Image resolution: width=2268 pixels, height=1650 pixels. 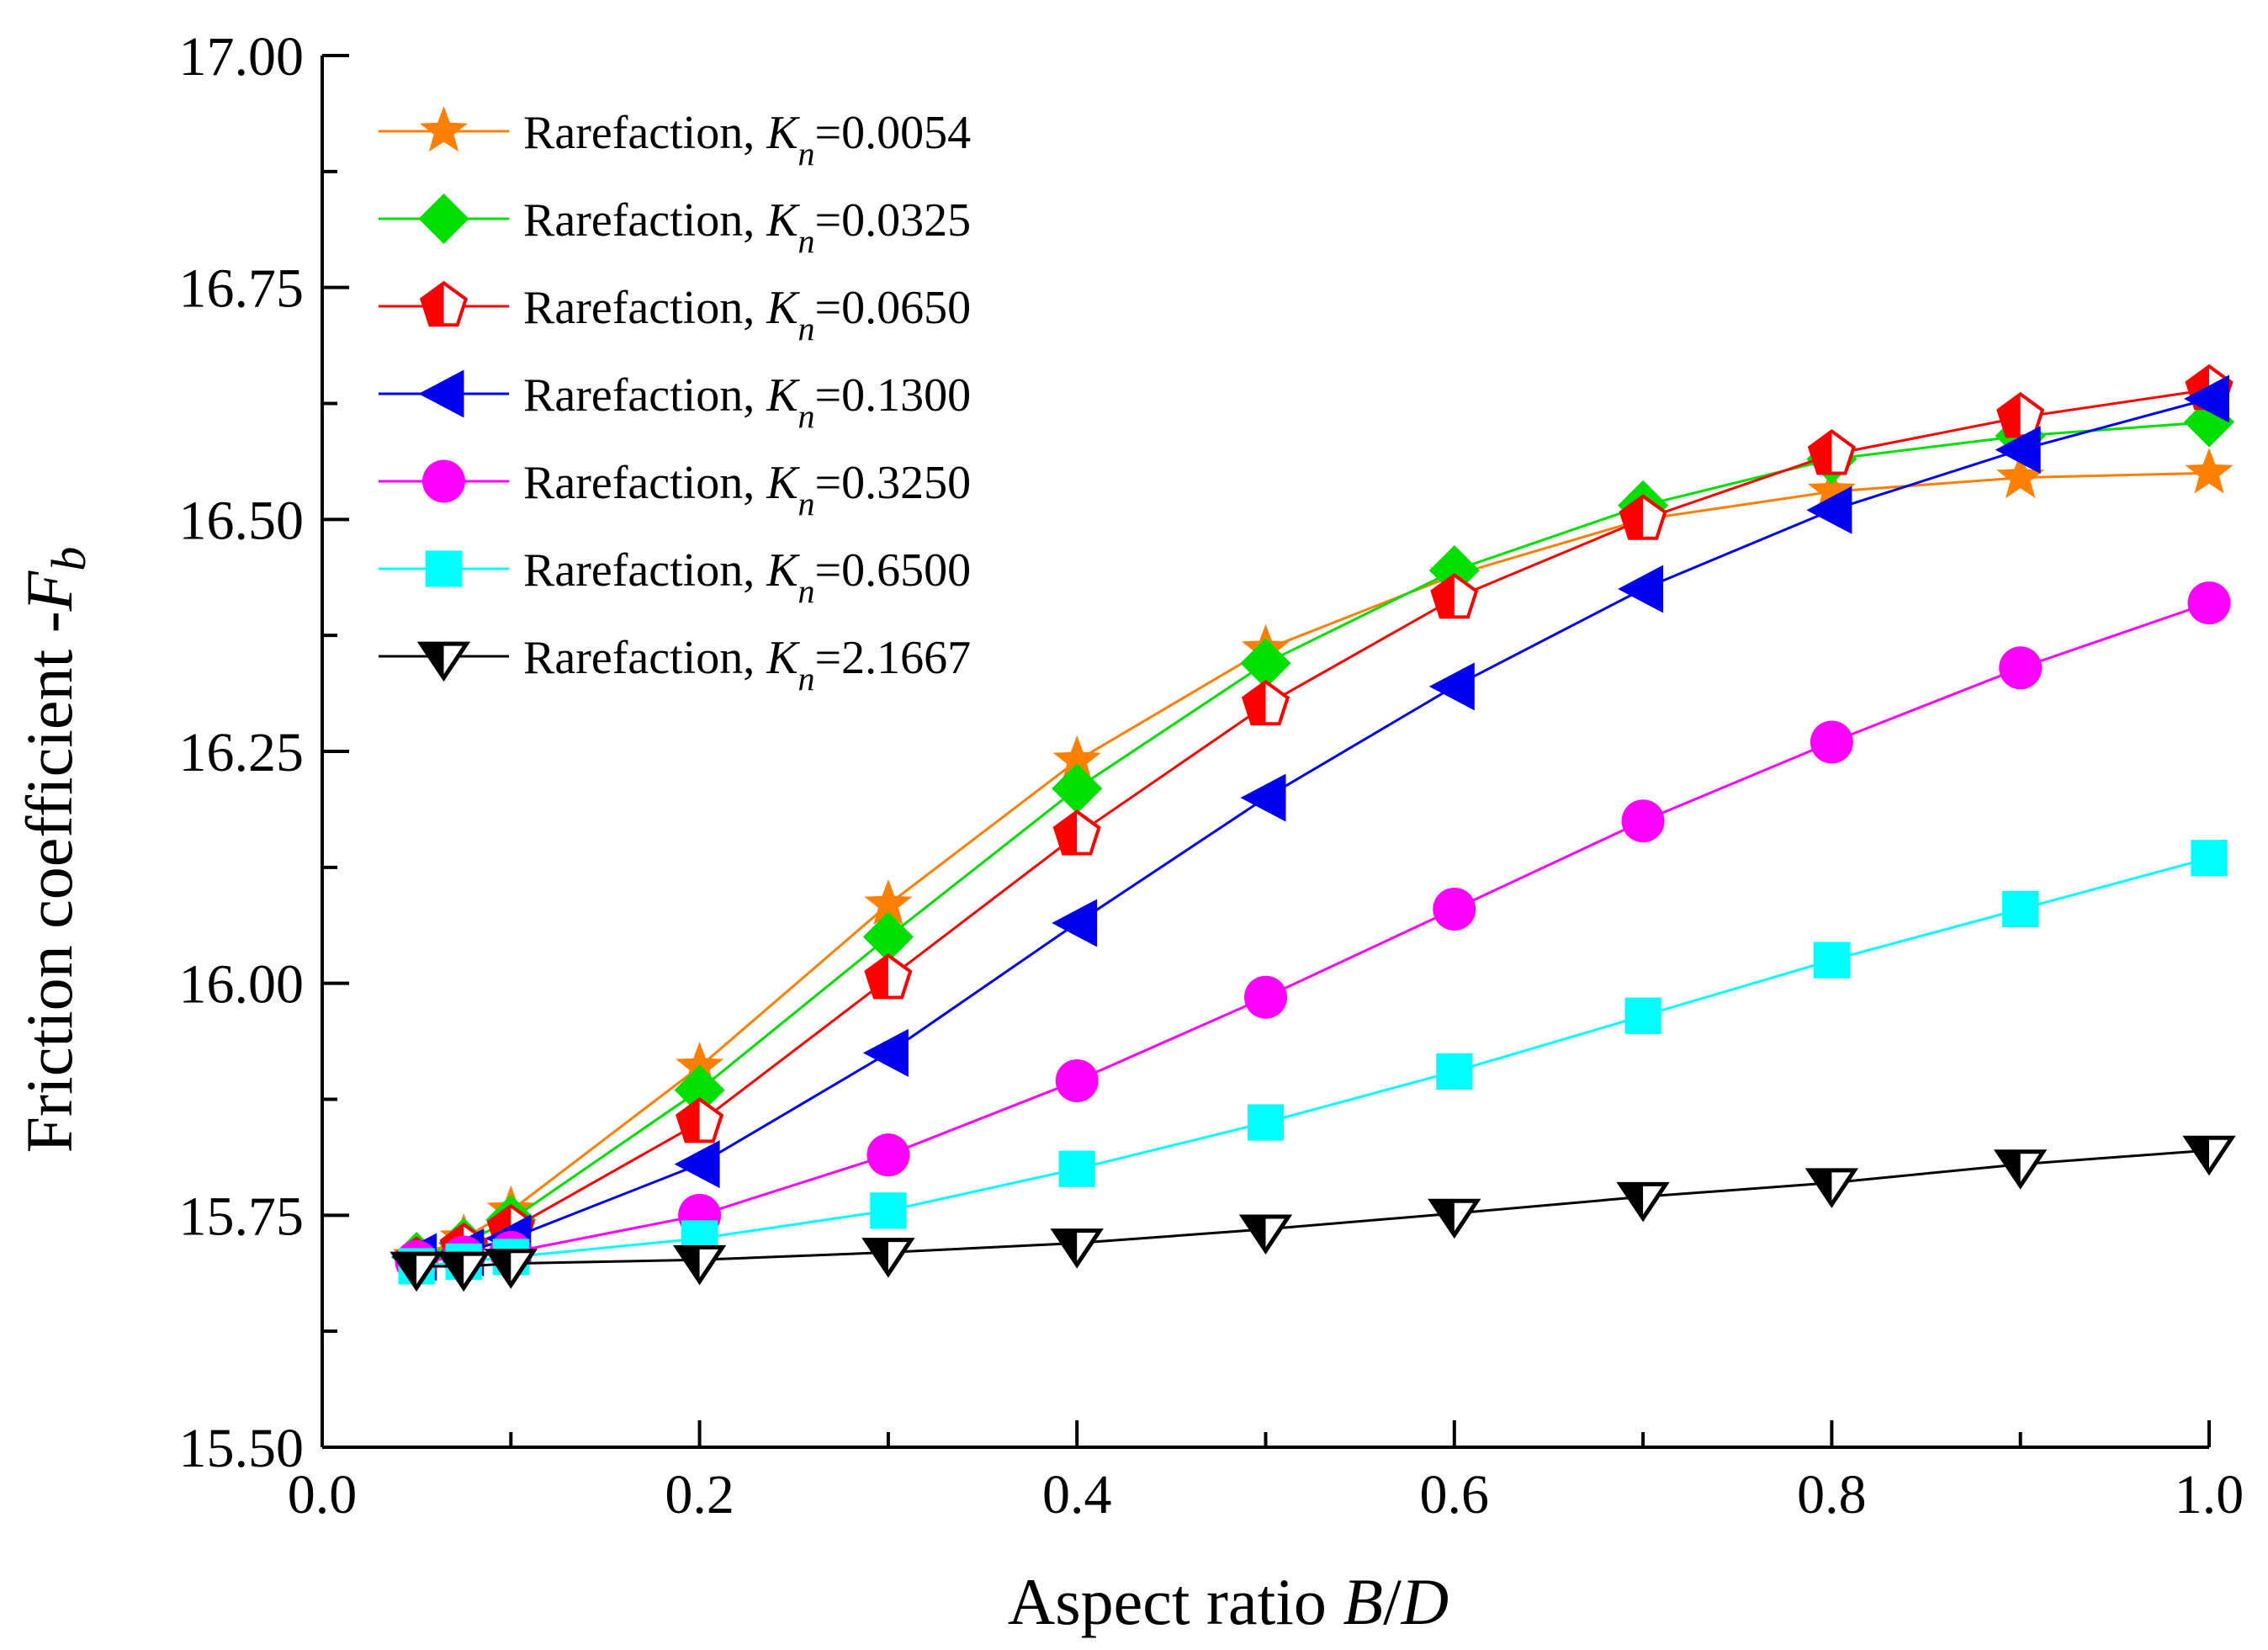 What do you see at coordinates (242, 289) in the screenshot?
I see `y-tick-label: 16.75` at bounding box center [242, 289].